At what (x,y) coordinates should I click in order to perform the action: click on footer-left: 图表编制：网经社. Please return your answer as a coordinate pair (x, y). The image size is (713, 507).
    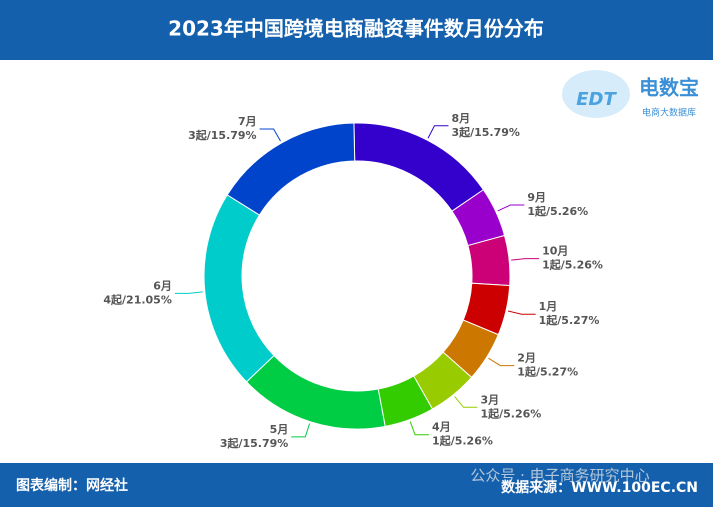
    Looking at the image, I should click on (72, 485).